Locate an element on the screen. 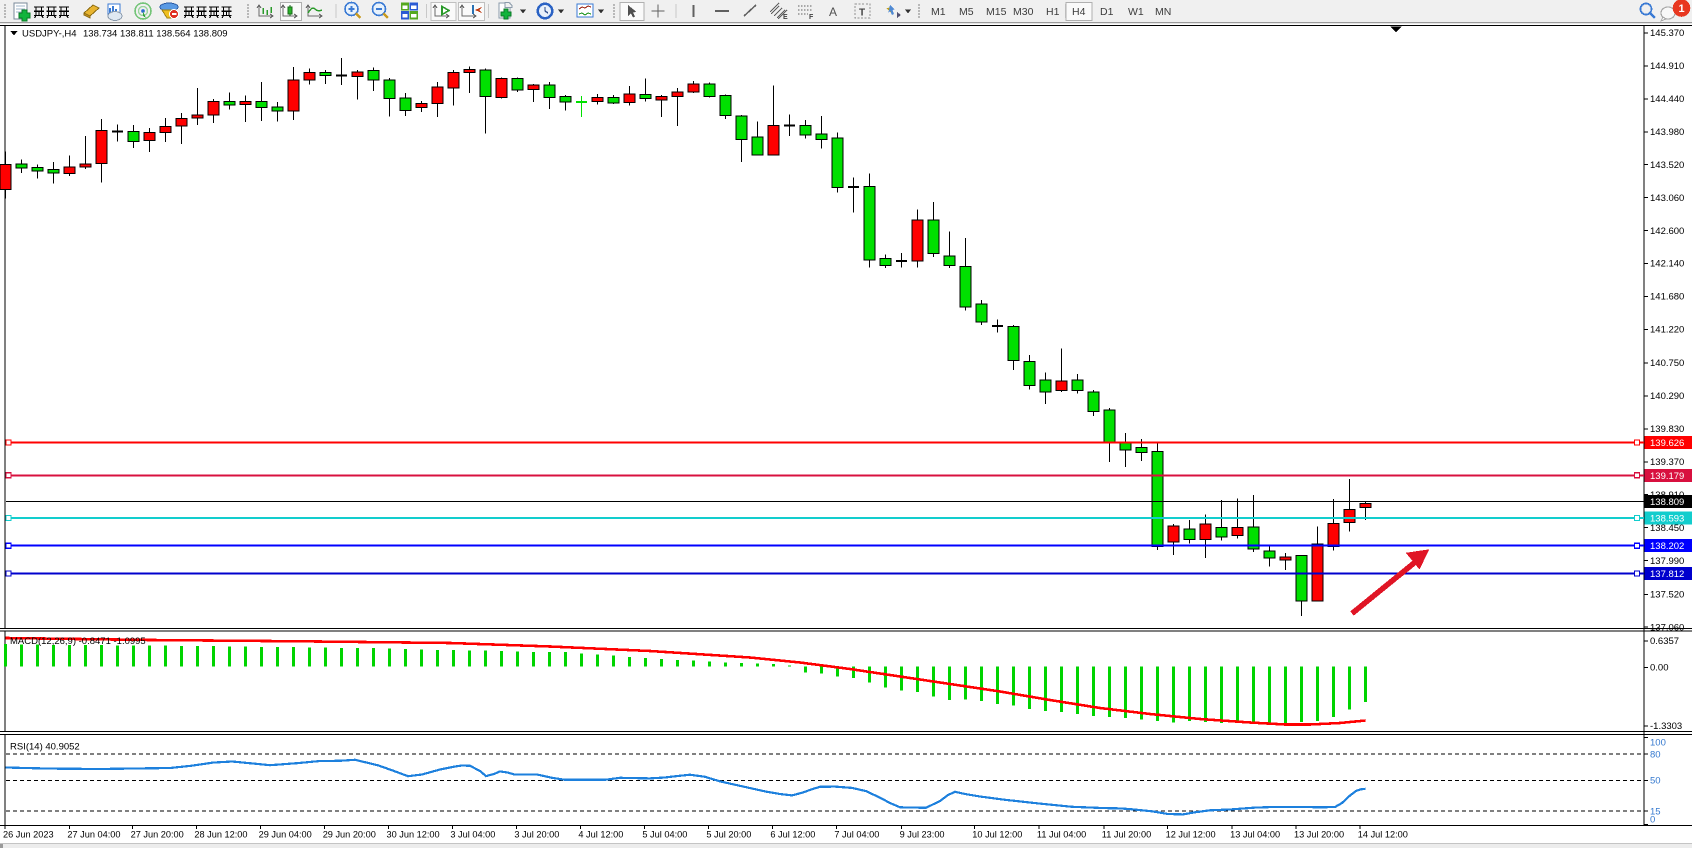 This screenshot has height=848, width=1692. svg-text: 139.626 is located at coordinates (1667, 443).